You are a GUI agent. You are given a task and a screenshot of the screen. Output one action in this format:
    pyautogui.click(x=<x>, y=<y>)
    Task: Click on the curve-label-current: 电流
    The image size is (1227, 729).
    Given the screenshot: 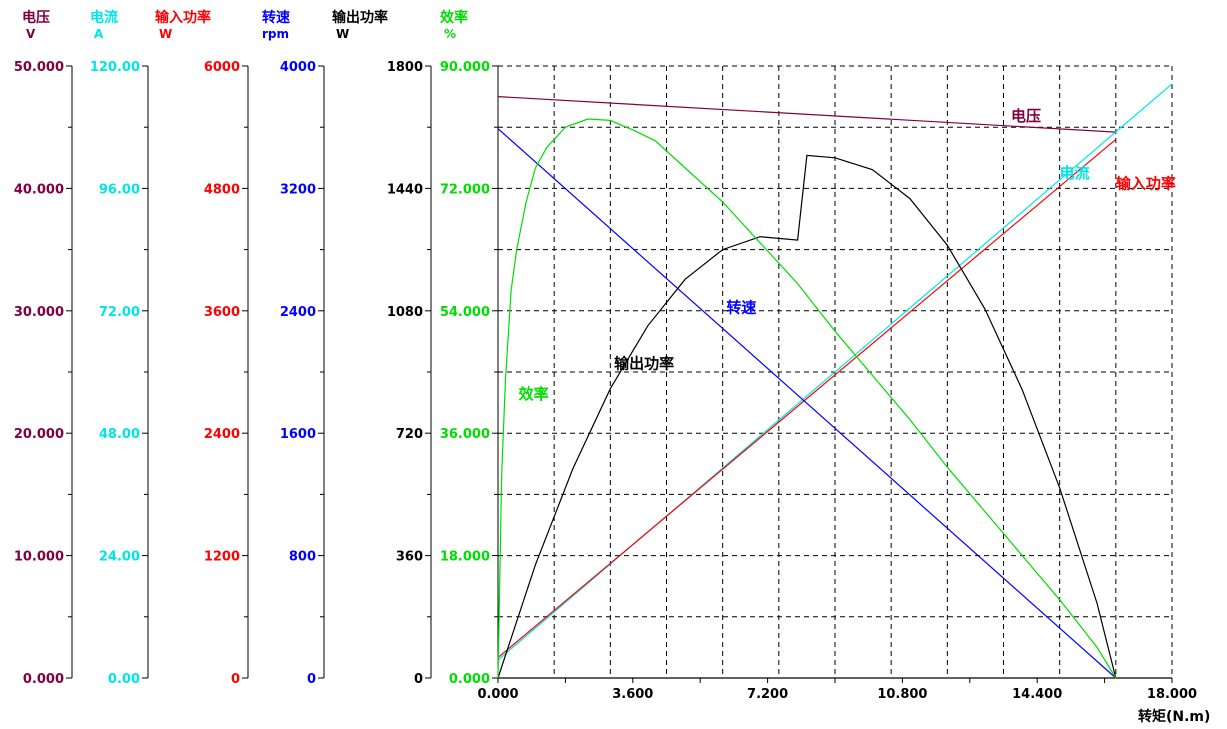 What is the action you would take?
    pyautogui.click(x=1075, y=173)
    